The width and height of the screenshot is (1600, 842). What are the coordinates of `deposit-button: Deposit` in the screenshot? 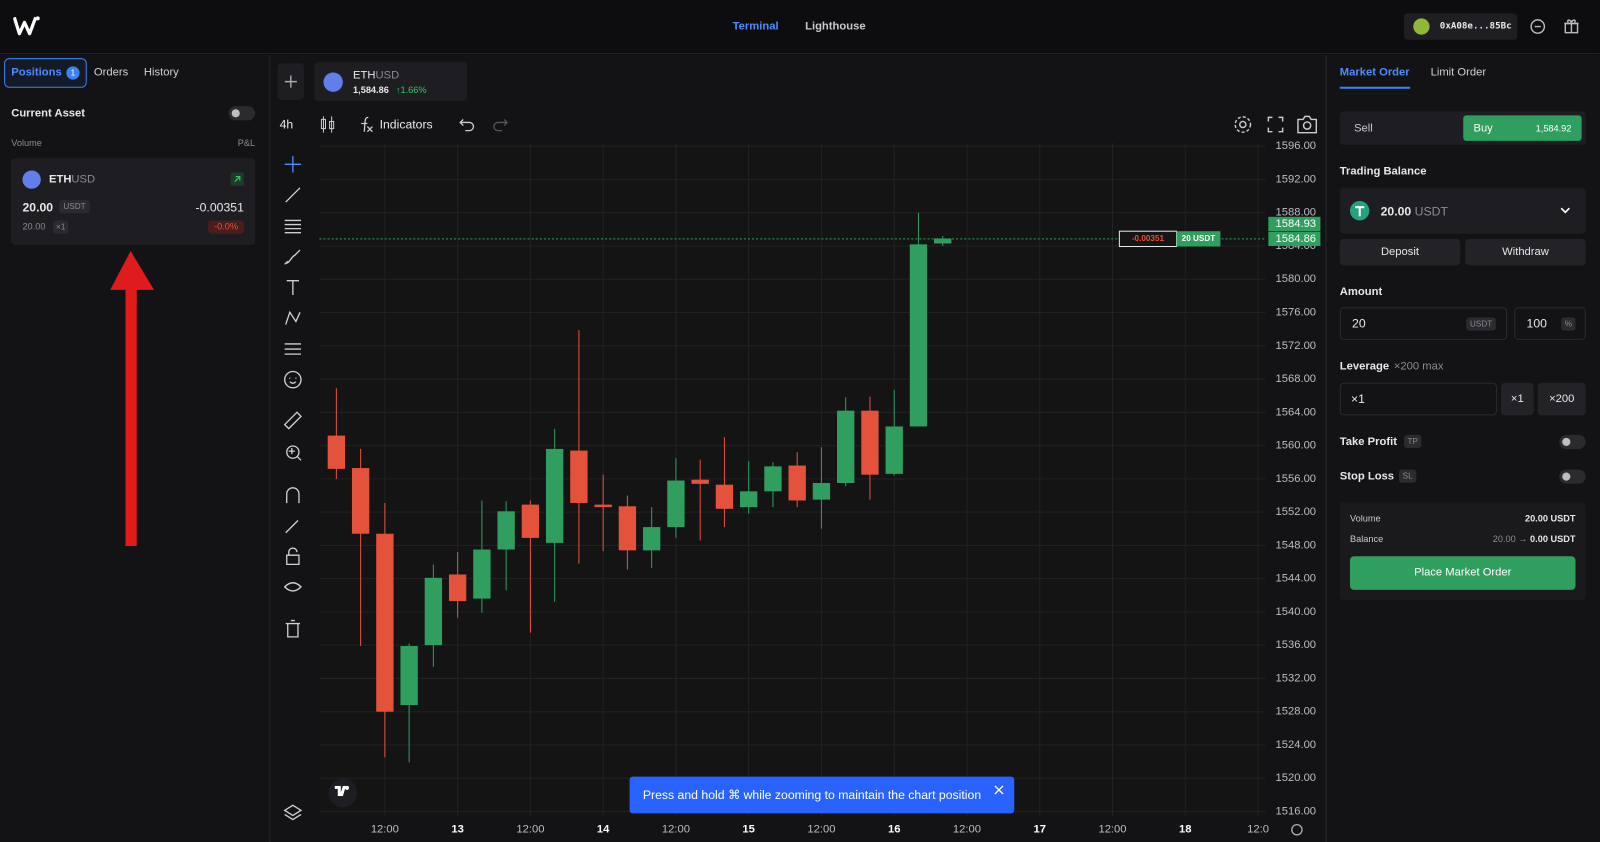 It's located at (1400, 252).